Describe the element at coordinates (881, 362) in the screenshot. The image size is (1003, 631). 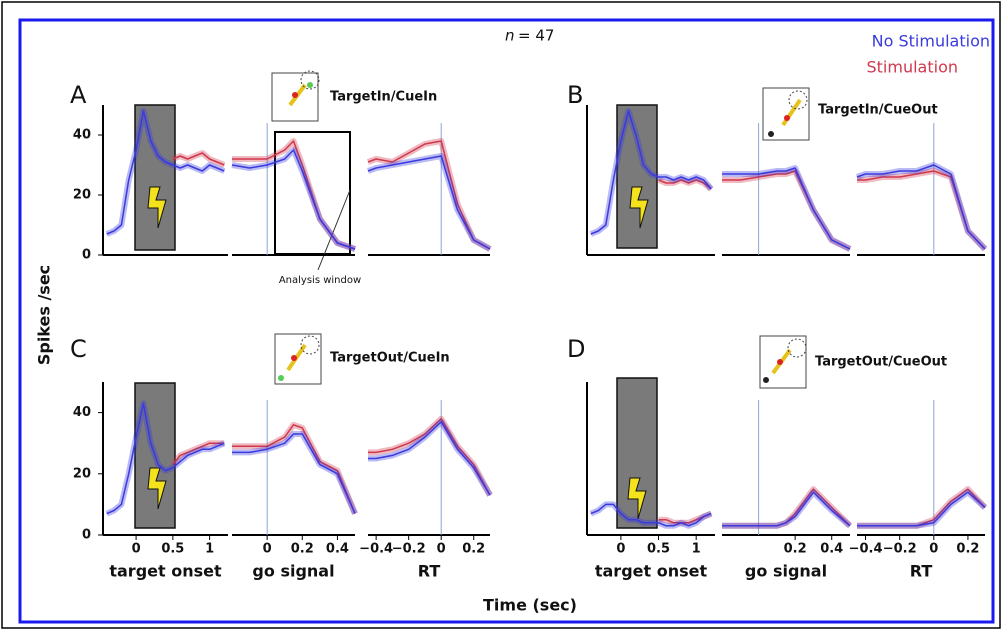
I see `condition-label: TargetOut/CueOut` at that location.